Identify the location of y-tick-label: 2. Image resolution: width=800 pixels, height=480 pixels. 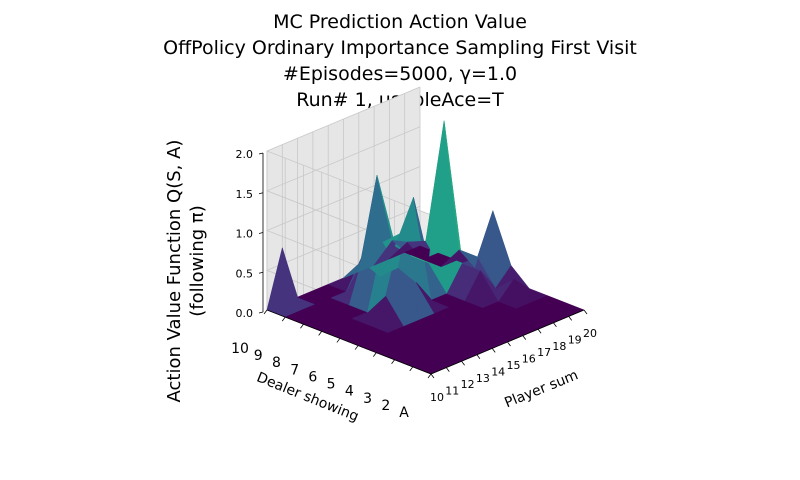
(385, 406).